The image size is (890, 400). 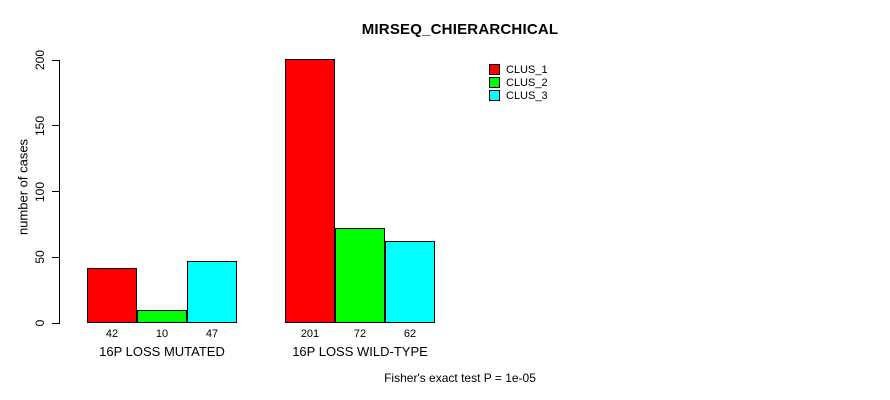 I want to click on legend-row: CLUS_1, so click(x=518, y=69).